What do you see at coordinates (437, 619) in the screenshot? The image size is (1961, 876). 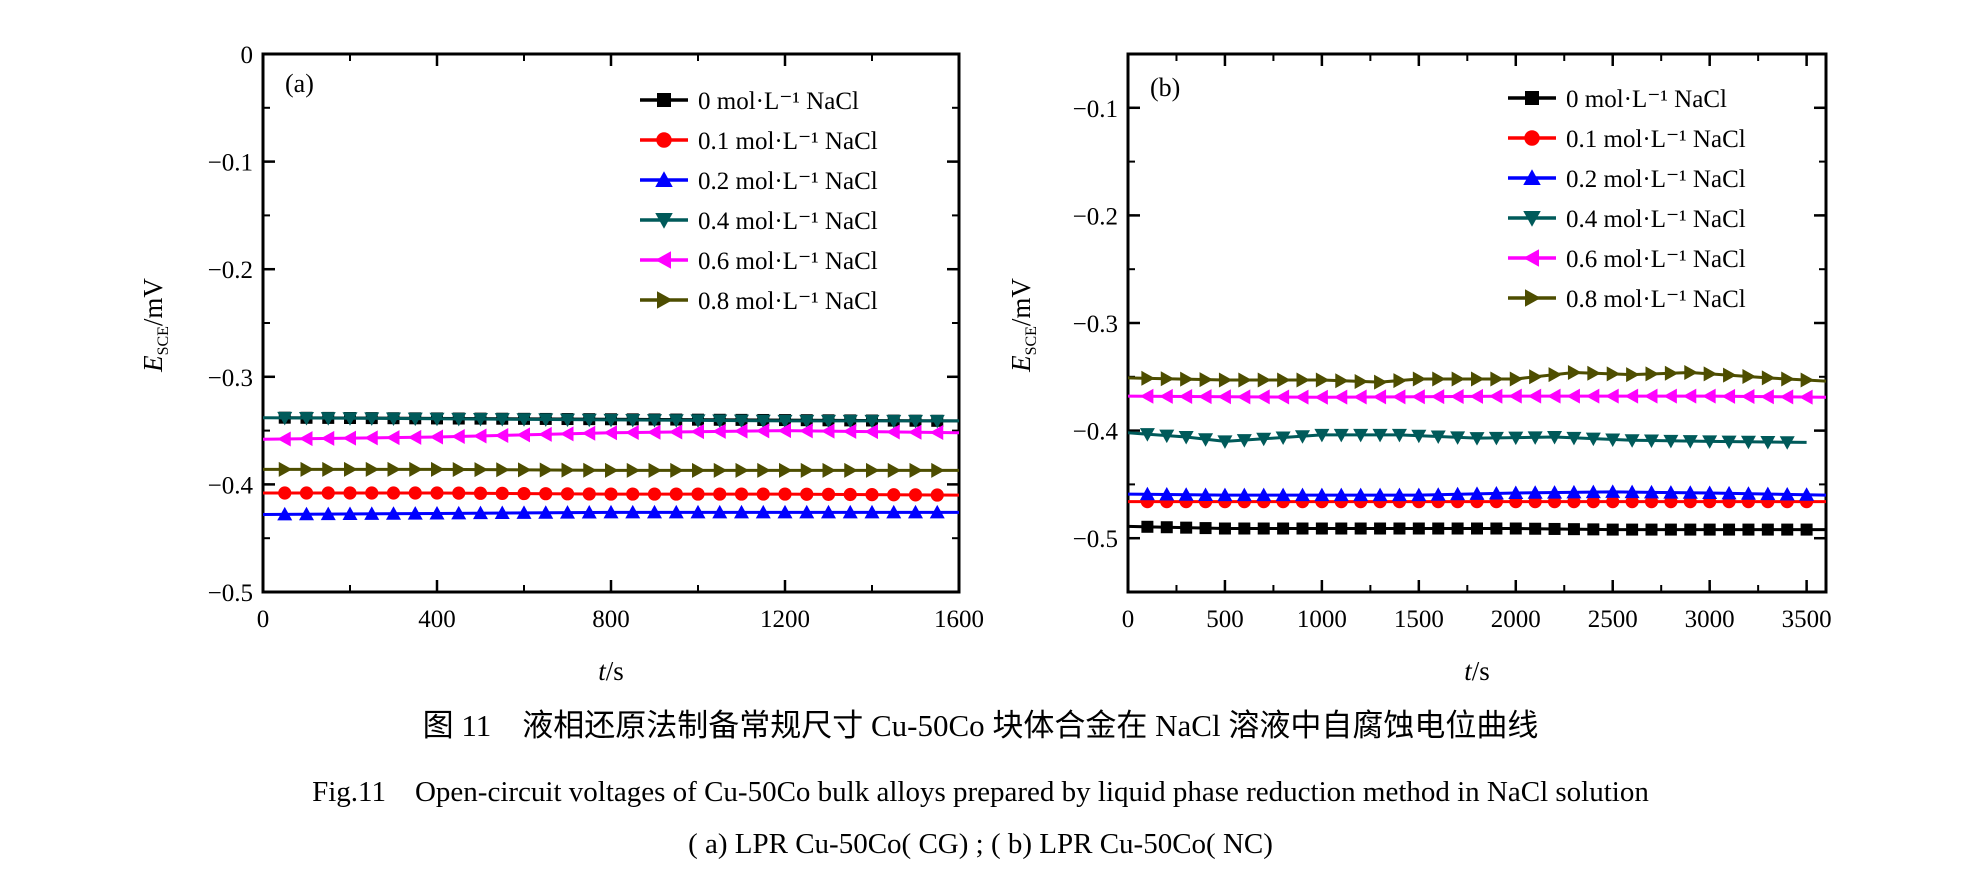 I see `panel-a-xtick-label: 400` at bounding box center [437, 619].